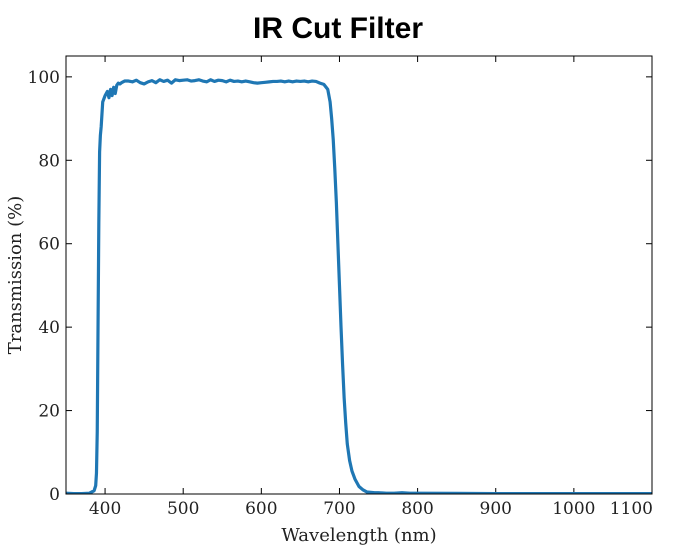 This screenshot has width=676, height=548. I want to click on x-tick-label: 800, so click(417, 509).